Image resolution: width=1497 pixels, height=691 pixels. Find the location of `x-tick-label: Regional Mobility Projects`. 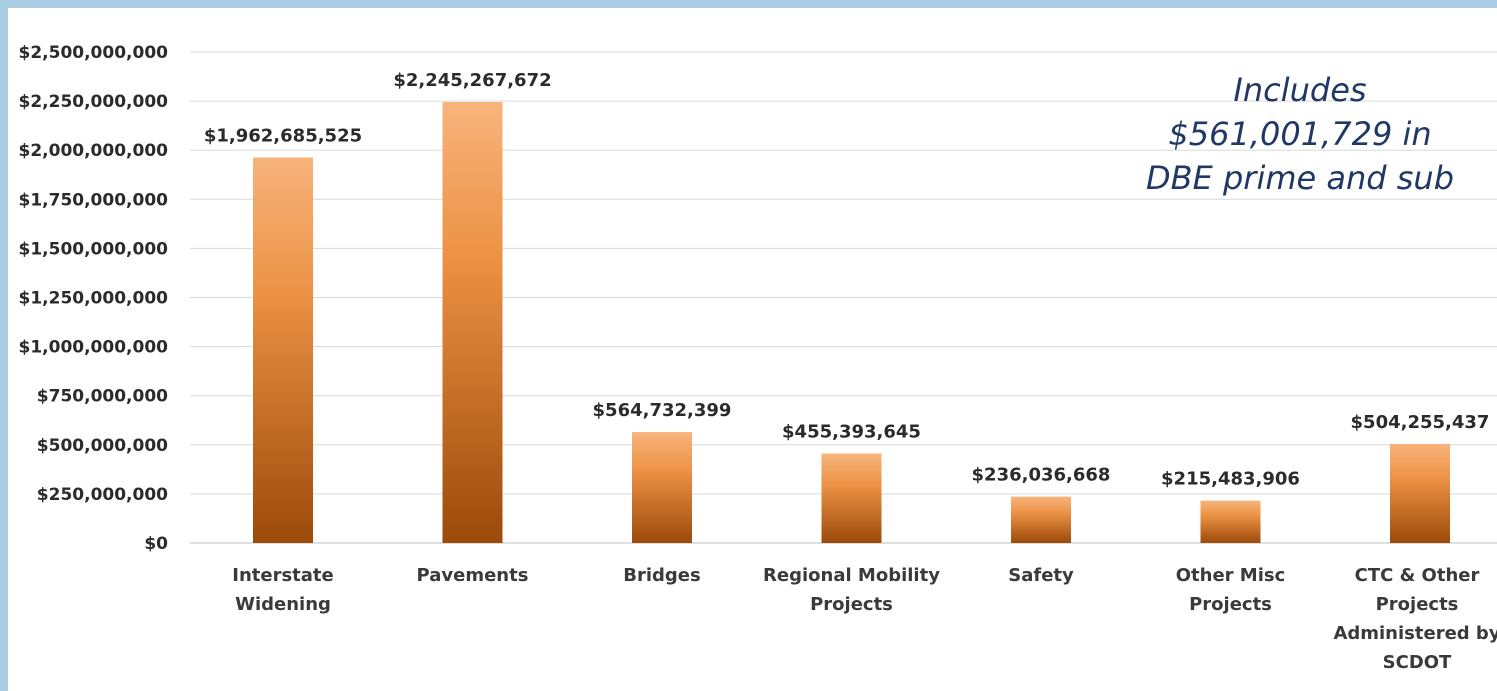

x-tick-label: Regional Mobility Projects is located at coordinates (851, 590).